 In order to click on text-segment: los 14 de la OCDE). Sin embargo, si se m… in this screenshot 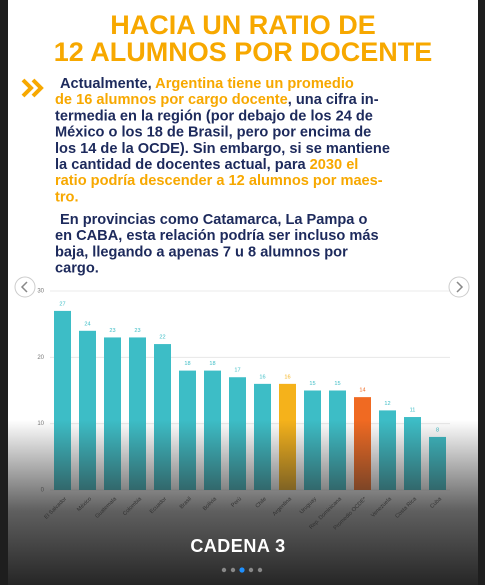, I will do `click(222, 149)`.